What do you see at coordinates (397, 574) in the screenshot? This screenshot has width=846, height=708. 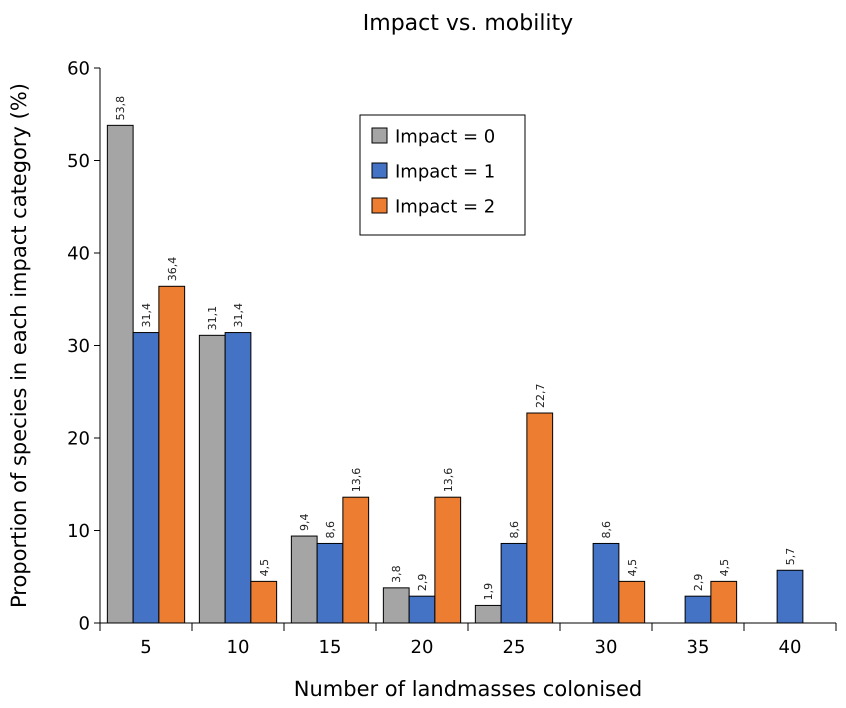 I see `data-label: 3,8` at bounding box center [397, 574].